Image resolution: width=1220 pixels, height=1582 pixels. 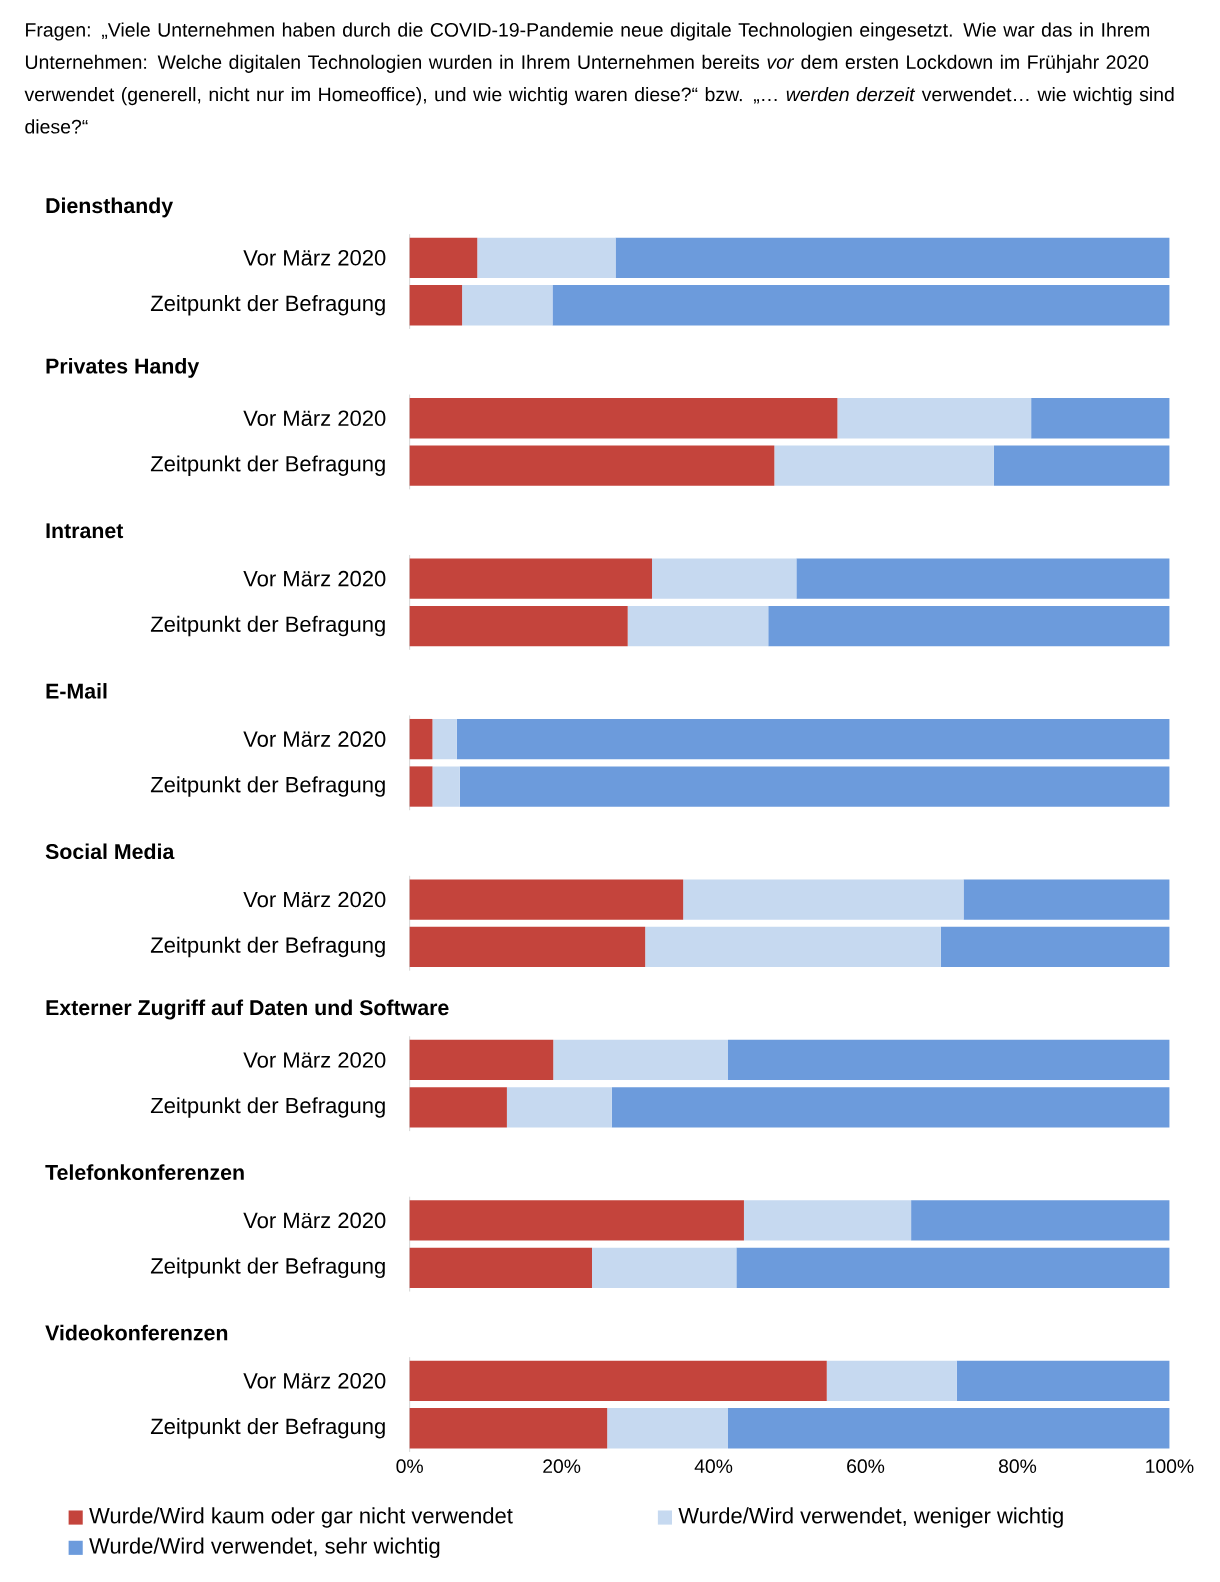 What do you see at coordinates (713, 1466) in the screenshot?
I see `x-tick-label: 40%` at bounding box center [713, 1466].